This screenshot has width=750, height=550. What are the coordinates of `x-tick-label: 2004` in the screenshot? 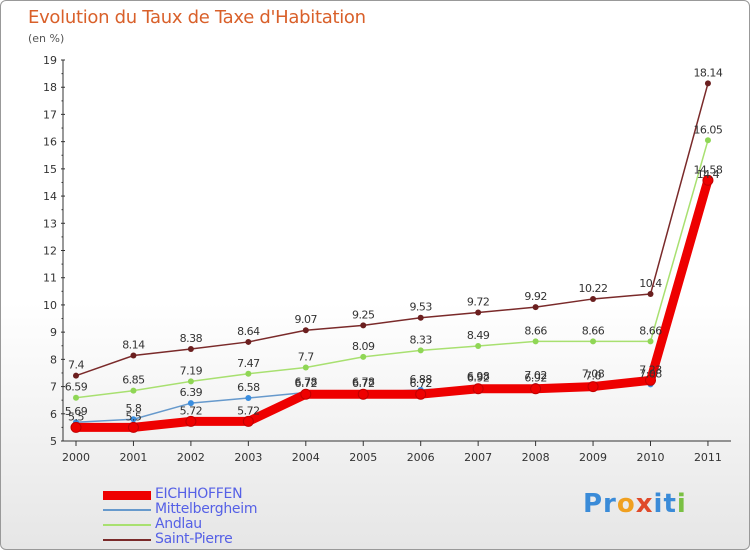 It's located at (306, 457).